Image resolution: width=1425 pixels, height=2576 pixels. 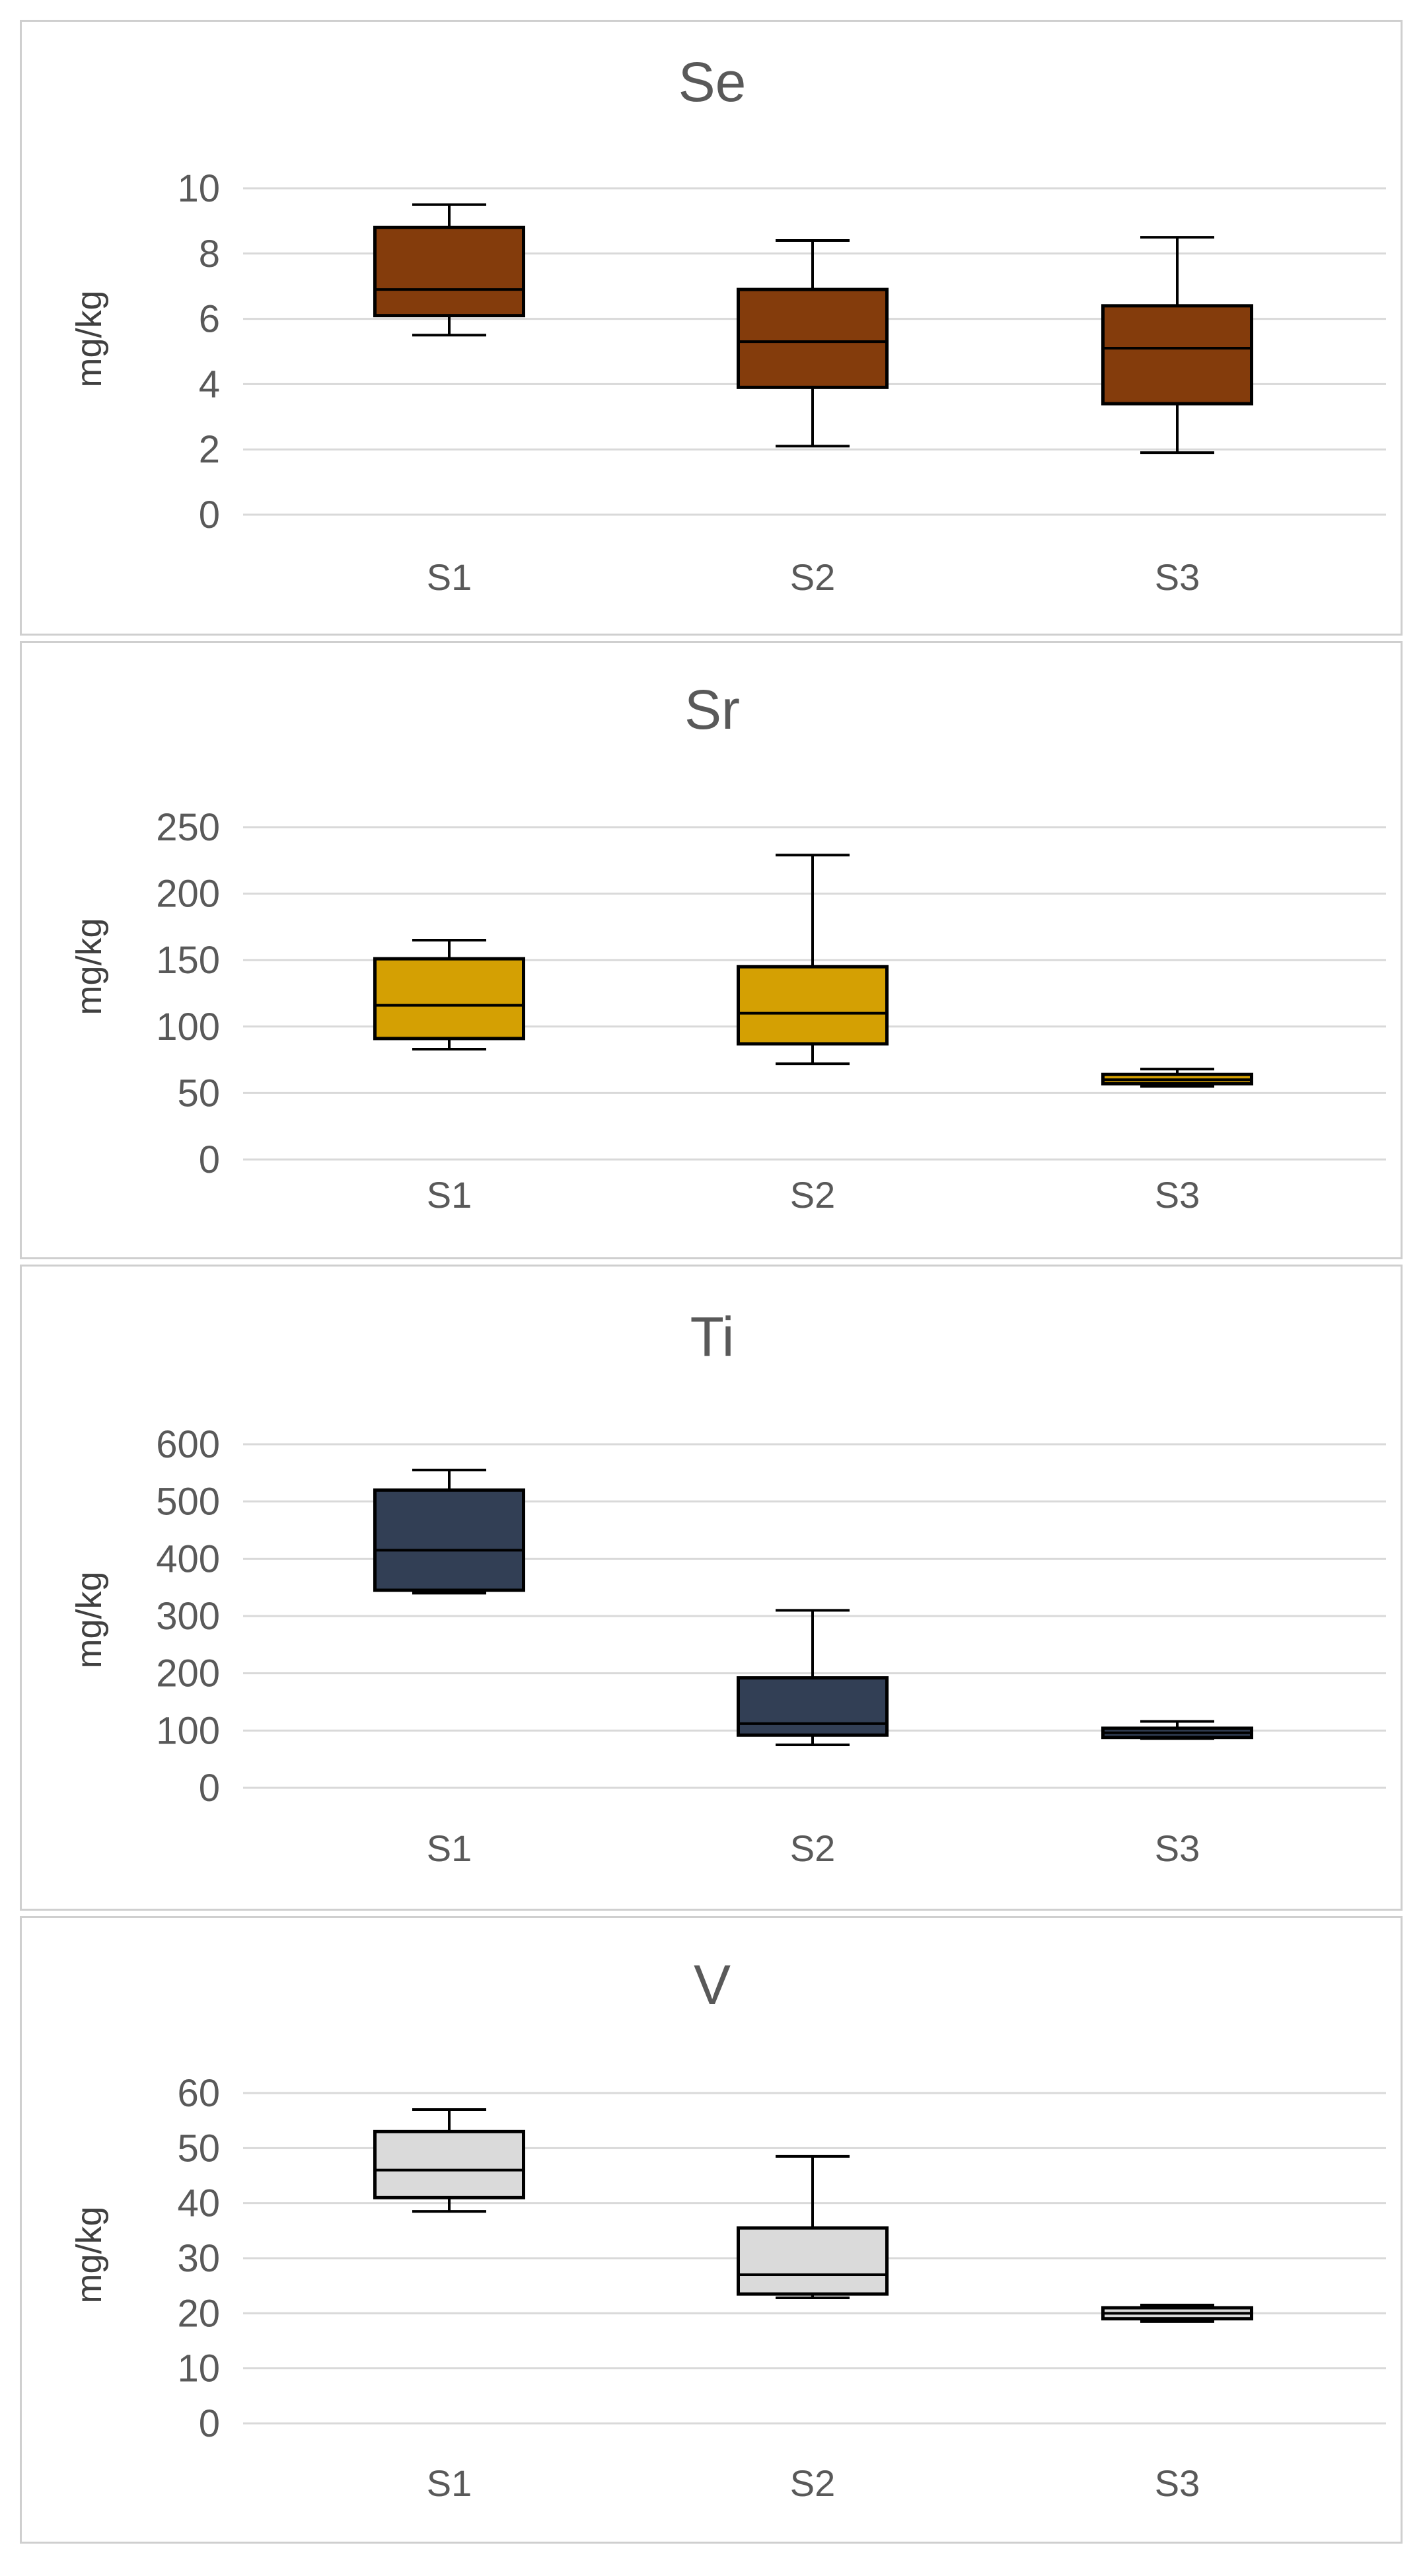 What do you see at coordinates (198, 2093) in the screenshot?
I see `y-tick-label: 60` at bounding box center [198, 2093].